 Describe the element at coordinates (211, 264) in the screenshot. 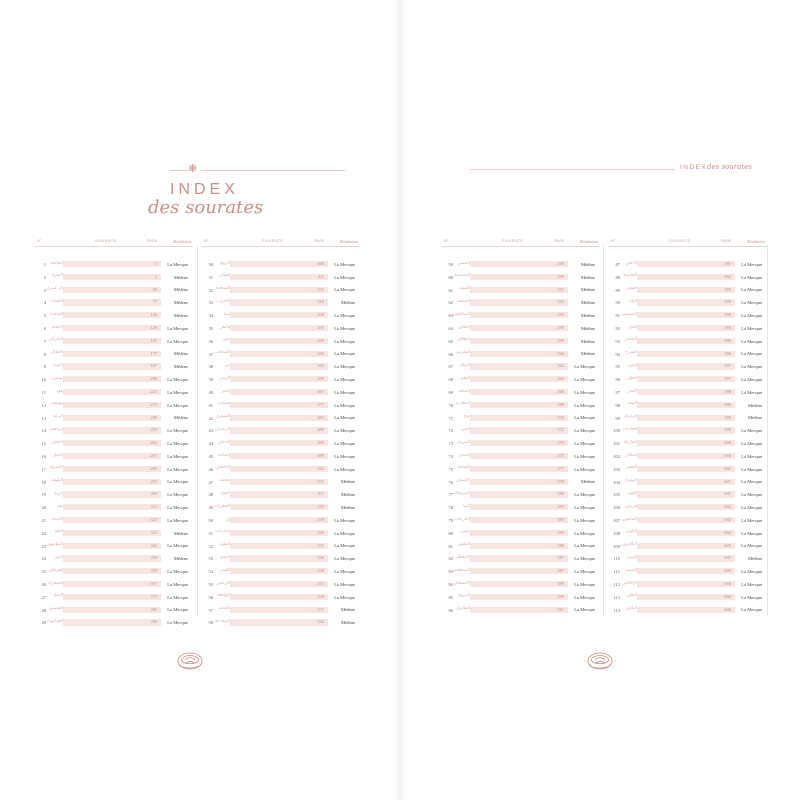

I see `surah-number: 30` at that location.